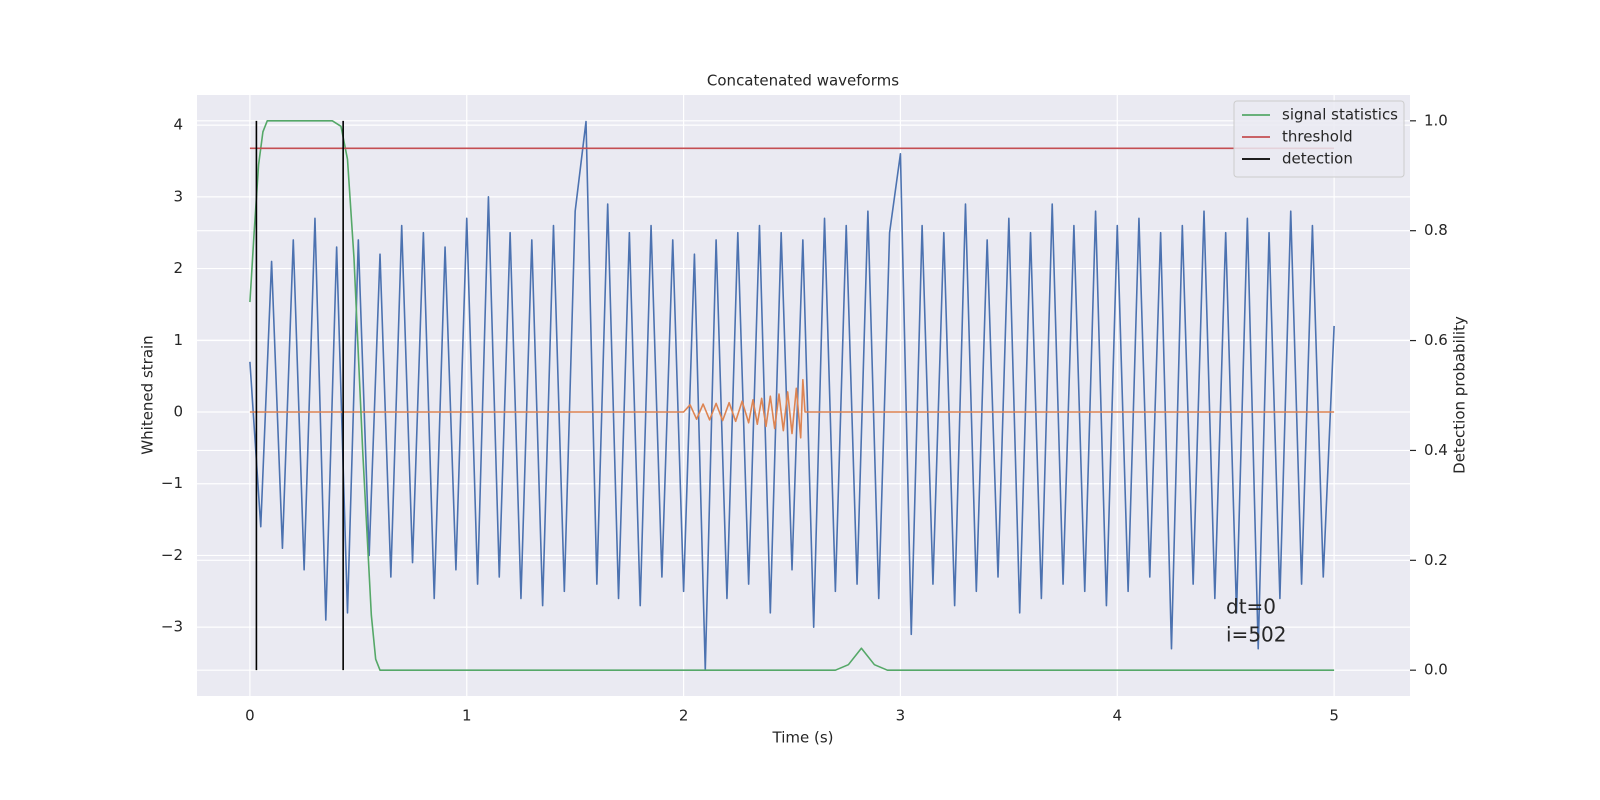 Image resolution: width=1600 pixels, height=800 pixels. What do you see at coordinates (1436, 670) in the screenshot?
I see `y2-tick-label: 0.0` at bounding box center [1436, 670].